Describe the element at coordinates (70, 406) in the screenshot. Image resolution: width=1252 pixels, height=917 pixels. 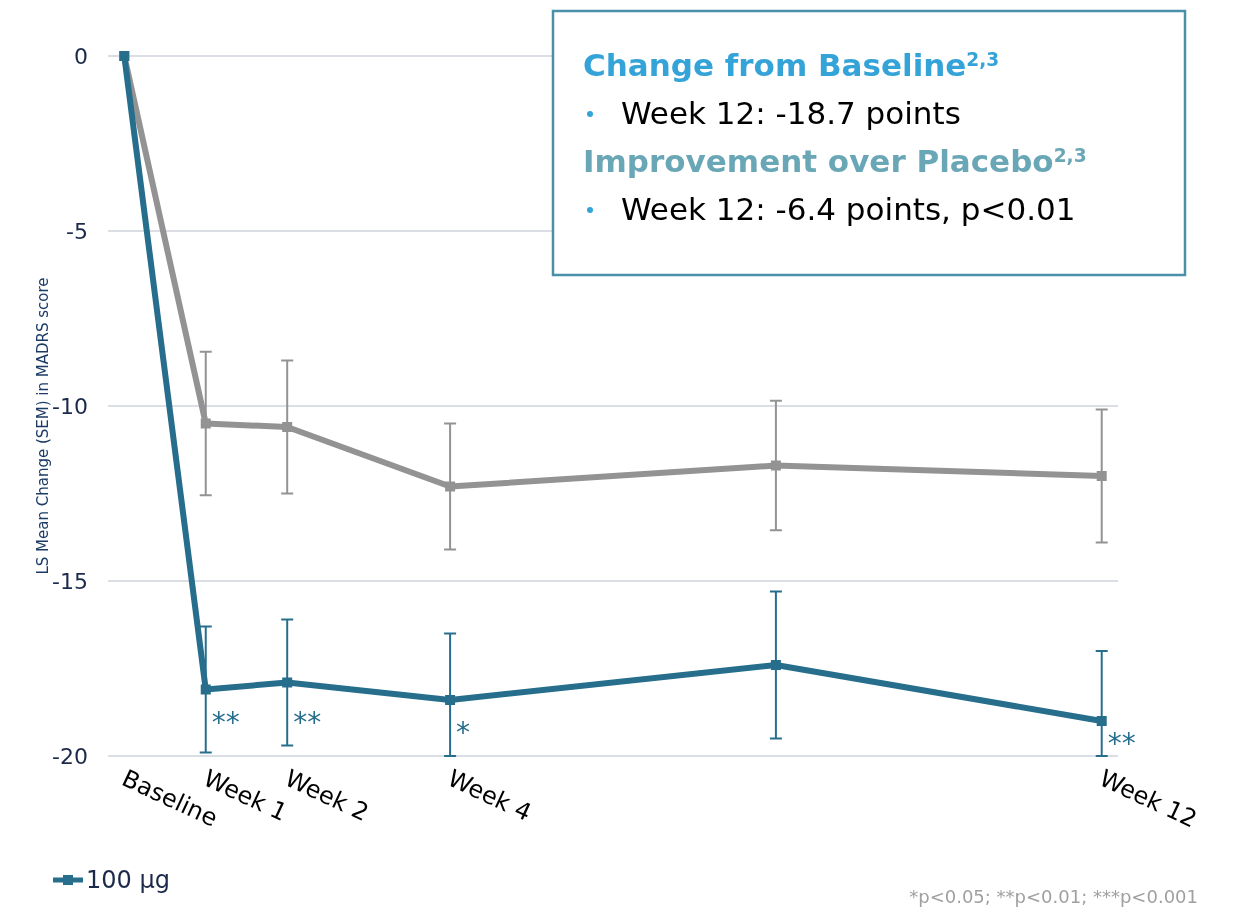
I see `y-tick-label: -10` at that location.